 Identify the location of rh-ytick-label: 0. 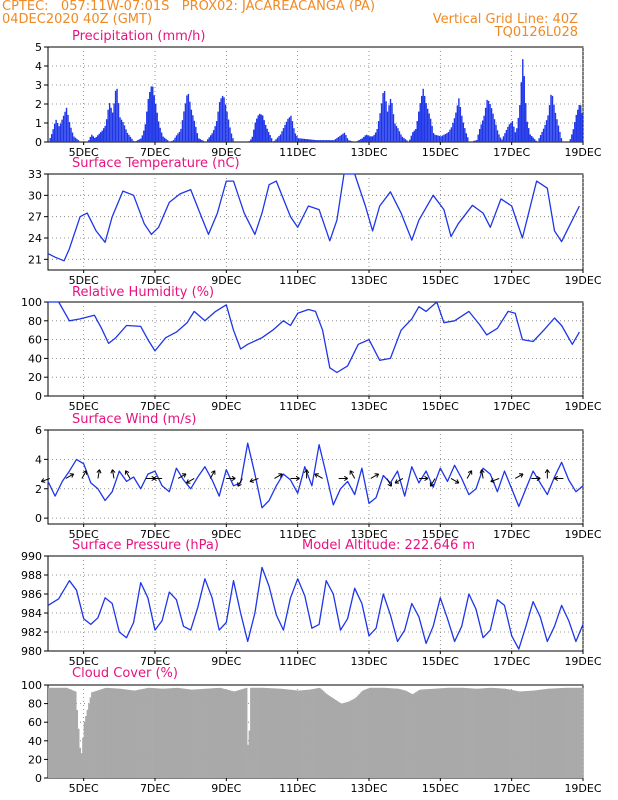
(38, 396).